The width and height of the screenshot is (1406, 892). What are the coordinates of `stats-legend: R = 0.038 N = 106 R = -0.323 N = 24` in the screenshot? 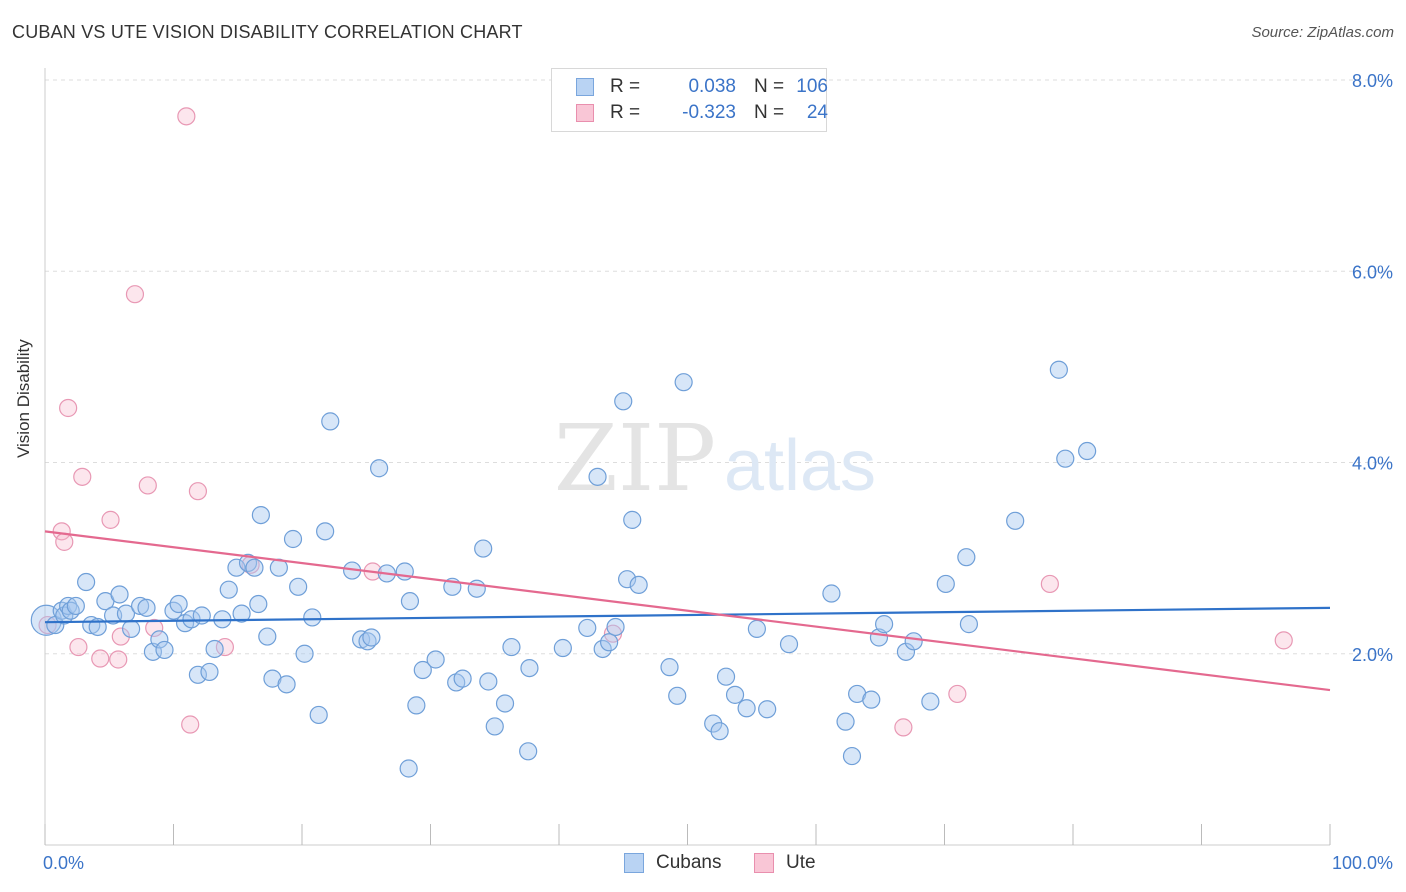 It's located at (689, 100).